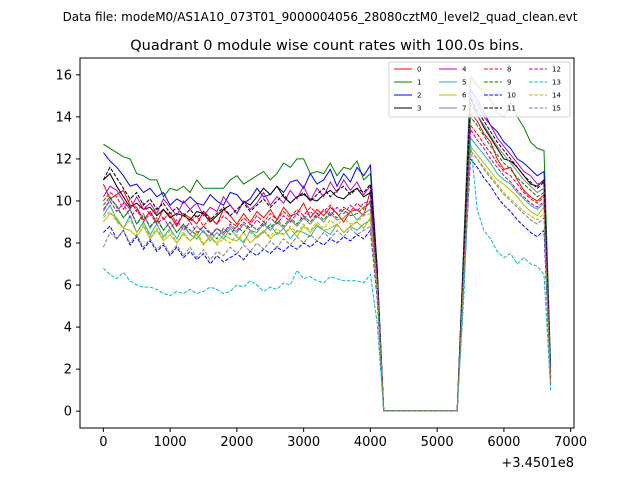 This screenshot has width=640, height=480. Describe the element at coordinates (68, 286) in the screenshot. I see `y-tick-label: 6` at that location.